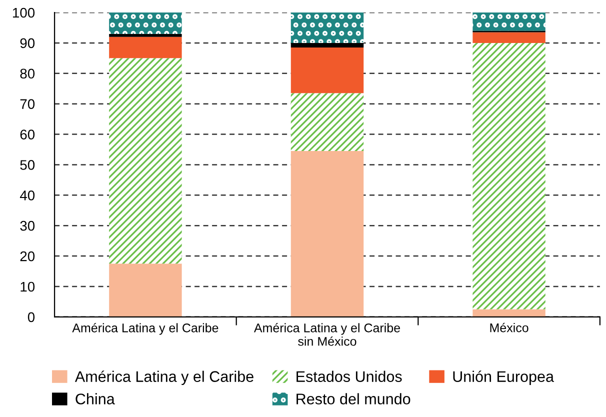 Image resolution: width=606 pixels, height=417 pixels. What do you see at coordinates (145, 329) in the screenshot?
I see `x-tick-label: América Latina y el Caribe` at bounding box center [145, 329].